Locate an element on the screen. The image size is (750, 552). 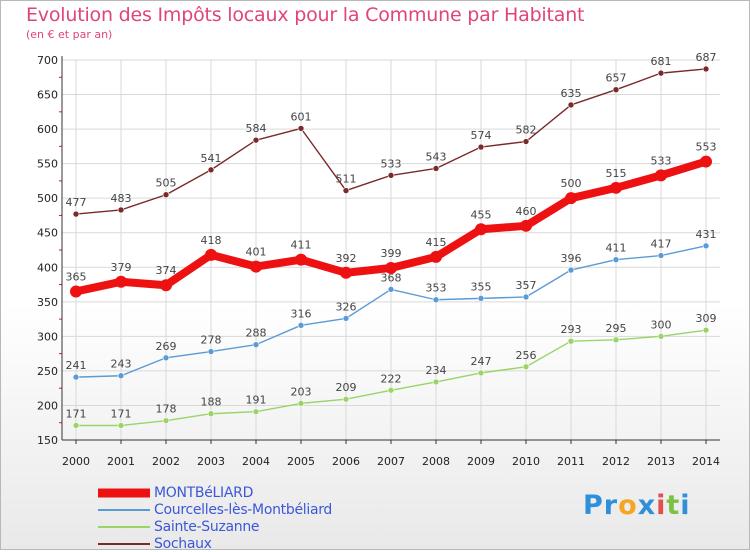
legend-swatch-sochaux is located at coordinates (124, 543).